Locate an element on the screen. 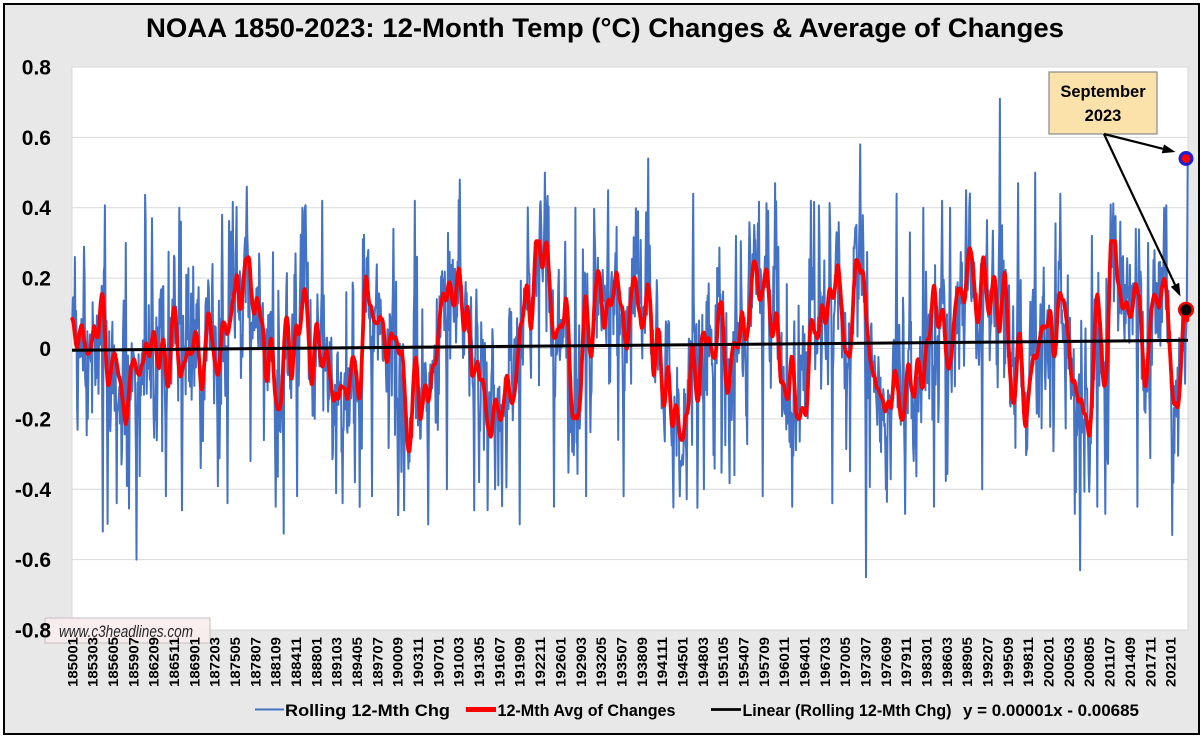 This screenshot has height=738, width=1203. svg-text: 189707 is located at coordinates (377, 662).